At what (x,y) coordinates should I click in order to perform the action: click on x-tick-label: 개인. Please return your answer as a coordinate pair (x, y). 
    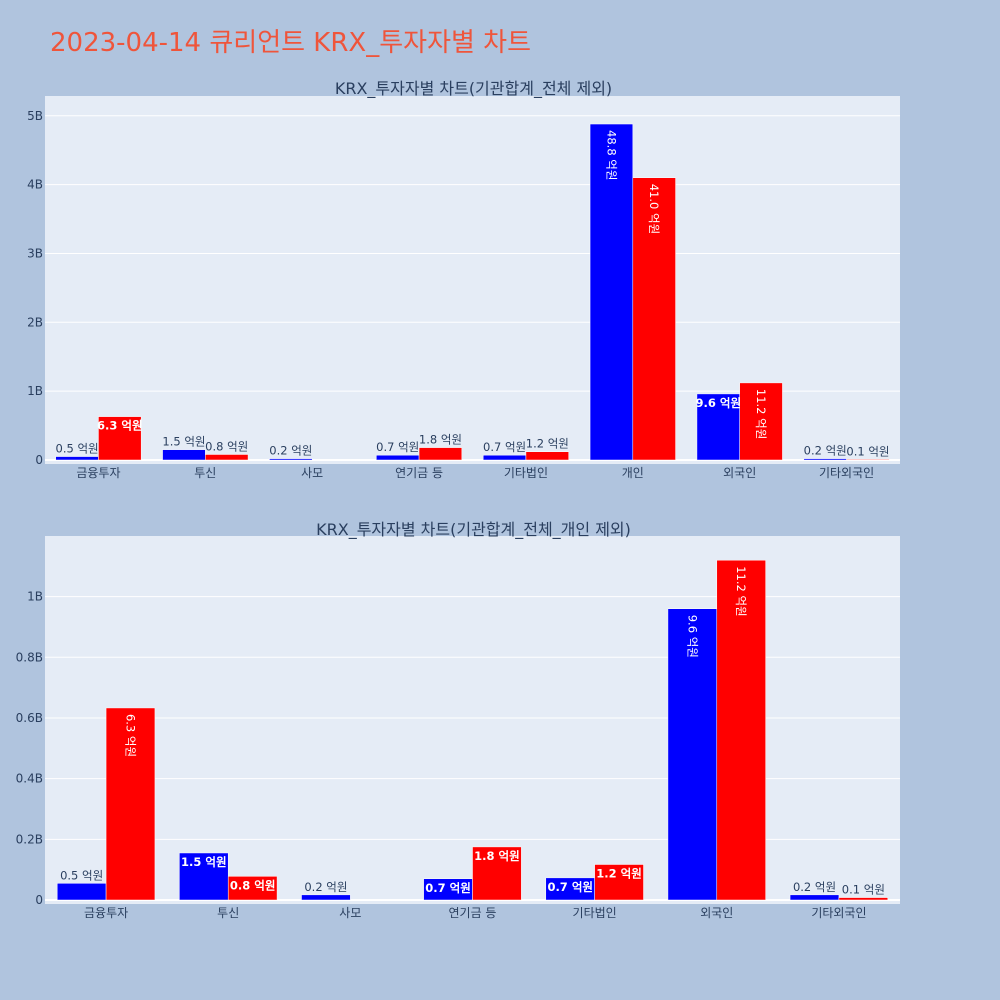
    Looking at the image, I should click on (633, 473).